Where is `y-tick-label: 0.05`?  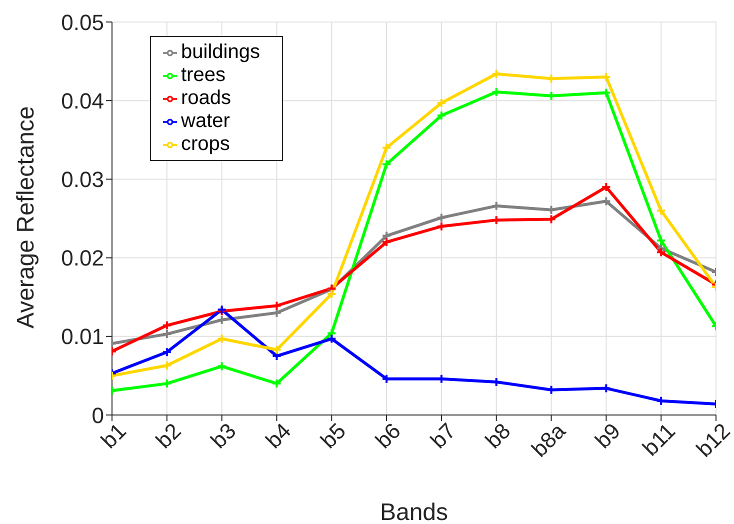
y-tick-label: 0.05 is located at coordinates (82, 22).